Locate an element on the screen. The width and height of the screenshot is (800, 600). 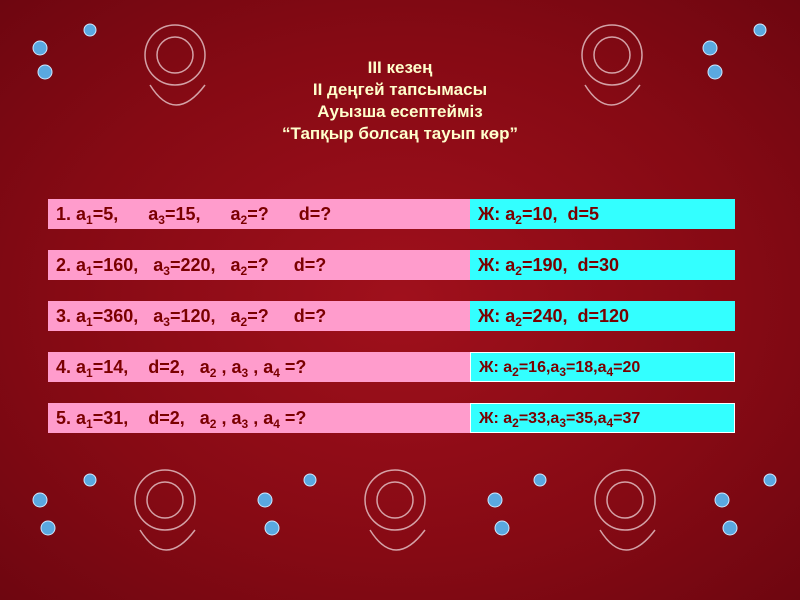
text: =16,a is located at coordinates (539, 367).